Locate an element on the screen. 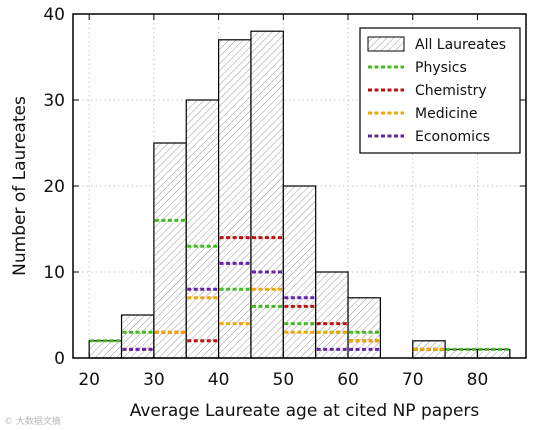 The height and width of the screenshot is (430, 550). legend-swatch-all-laureates is located at coordinates (386, 44).